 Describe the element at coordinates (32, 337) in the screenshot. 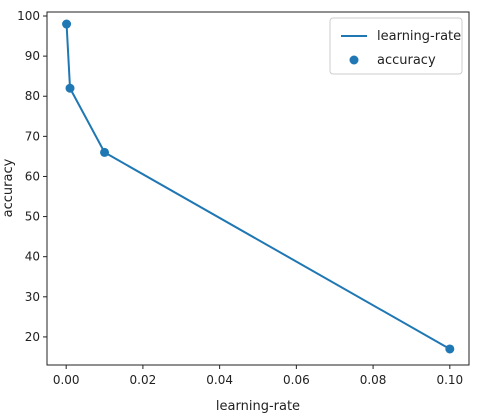

I see `y-tick-label: 20` at that location.